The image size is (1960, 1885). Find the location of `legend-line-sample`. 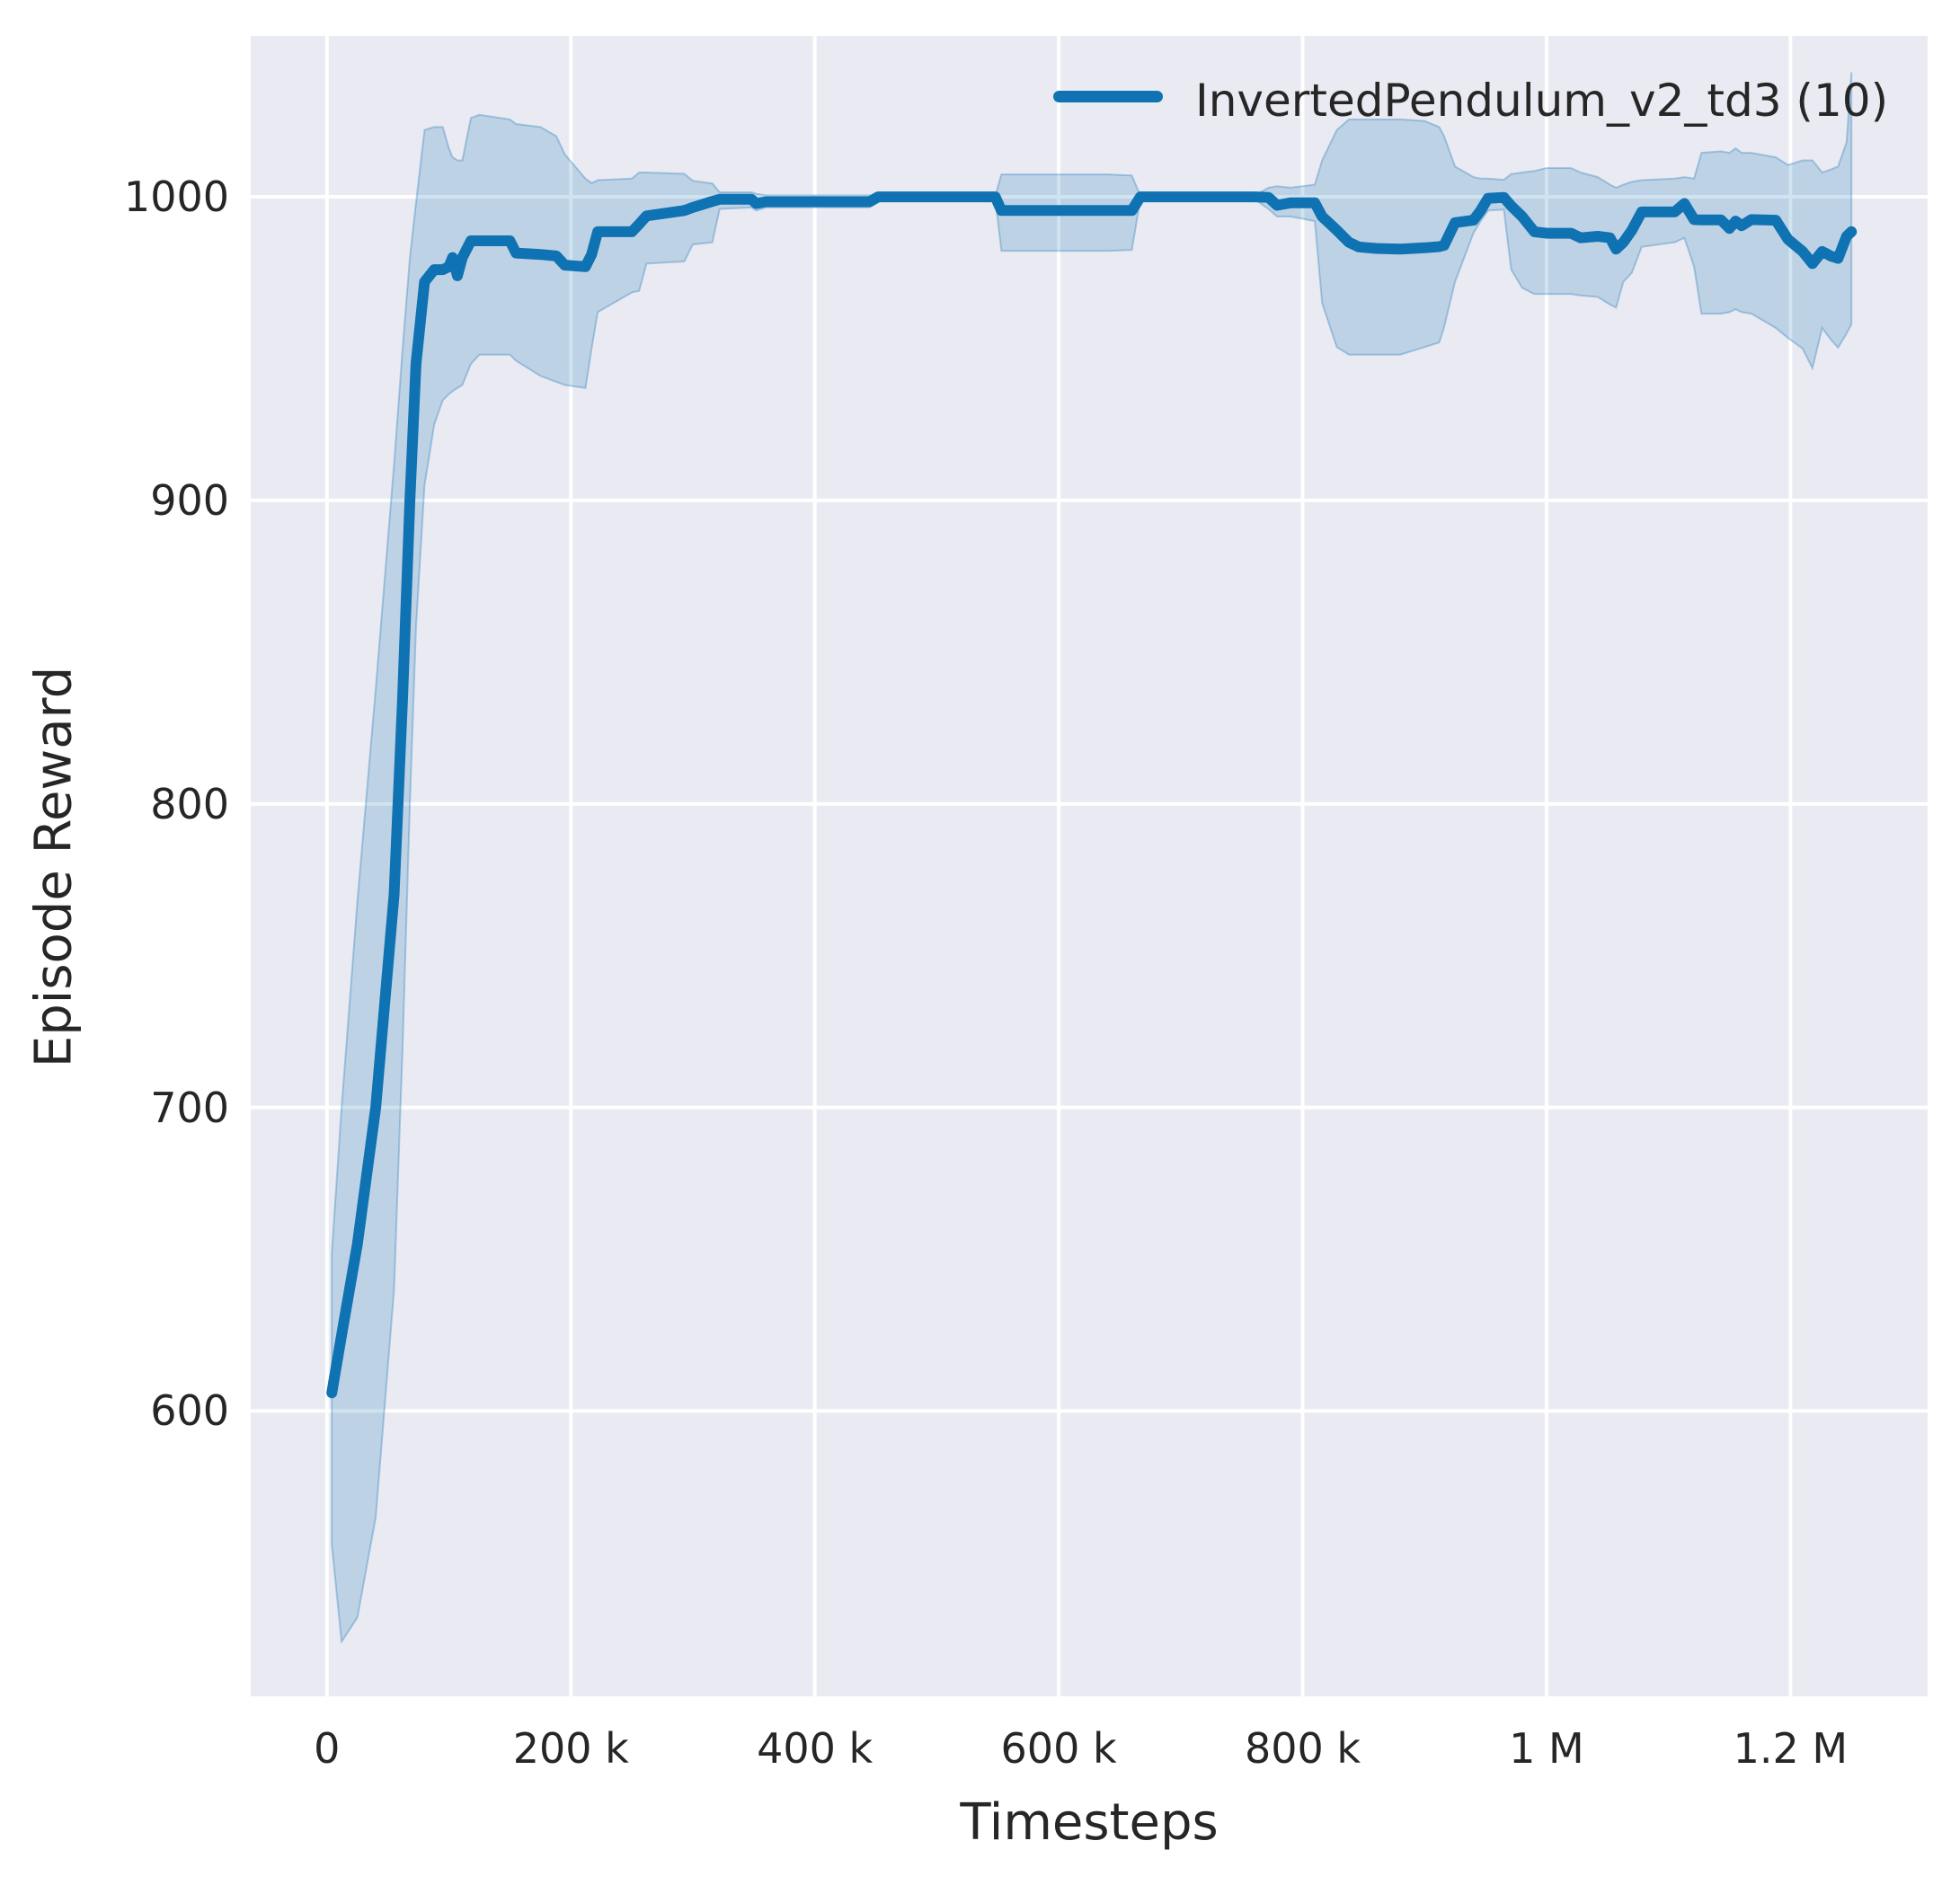

legend-line-sample is located at coordinates (1108, 96).